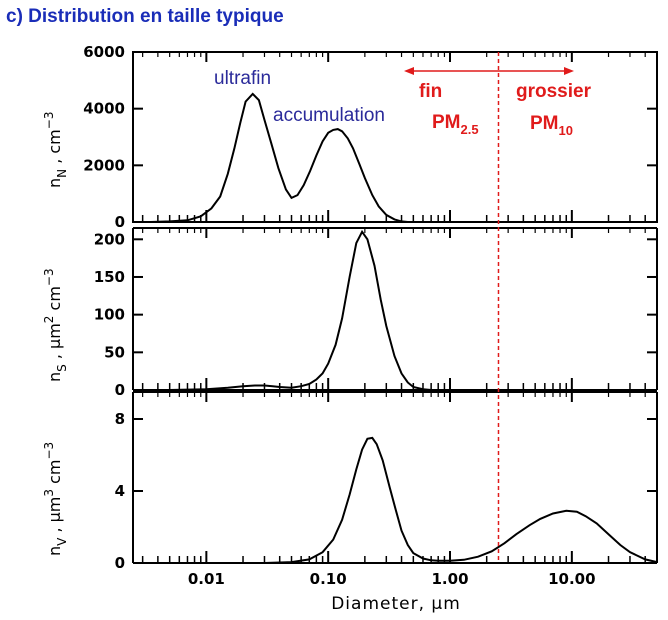 This screenshot has height=620, width=668. What do you see at coordinates (409, 71) in the screenshot?
I see `arrow-left-head` at bounding box center [409, 71].